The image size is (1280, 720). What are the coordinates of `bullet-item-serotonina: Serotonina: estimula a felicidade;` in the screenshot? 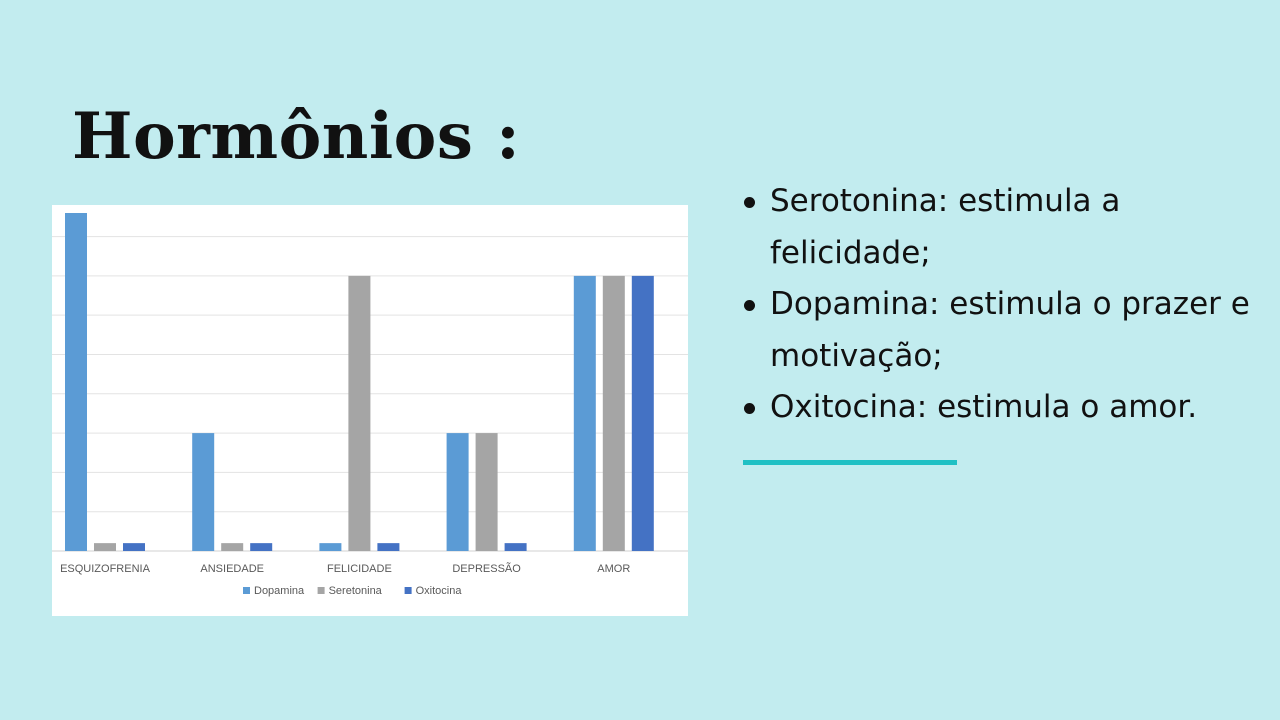 It's located at (1002, 227).